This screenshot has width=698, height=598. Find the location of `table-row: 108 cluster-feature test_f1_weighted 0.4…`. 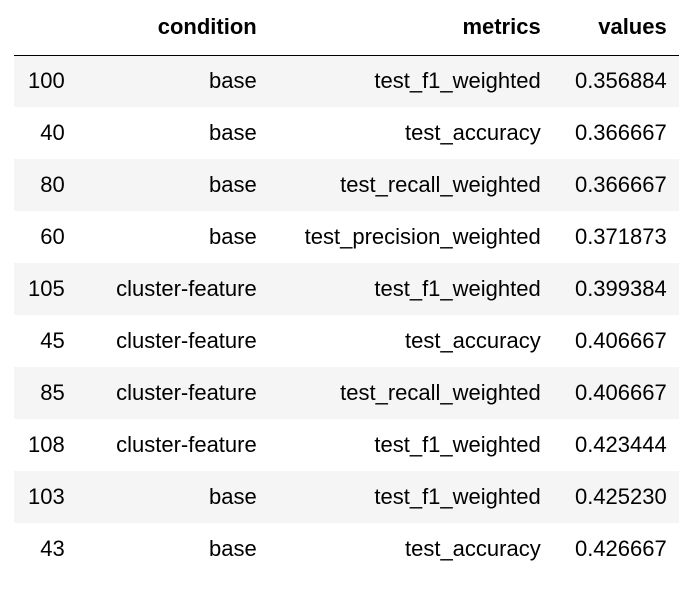

table-row: 108 cluster-feature test_f1_weighted 0.4… is located at coordinates (346, 445).